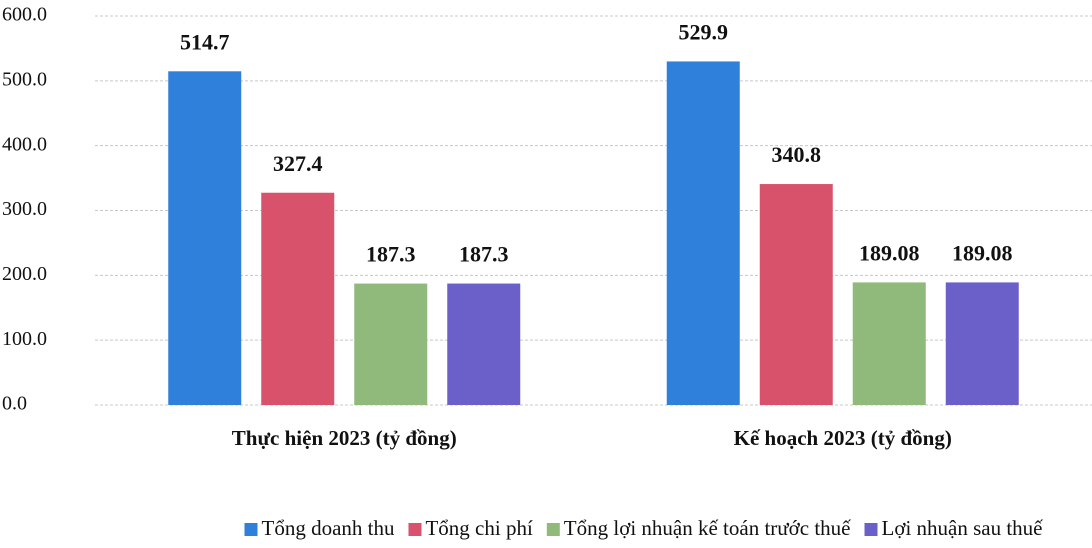 This screenshot has width=1092, height=548. I want to click on y-tick-label: 400.0, so click(24, 144).